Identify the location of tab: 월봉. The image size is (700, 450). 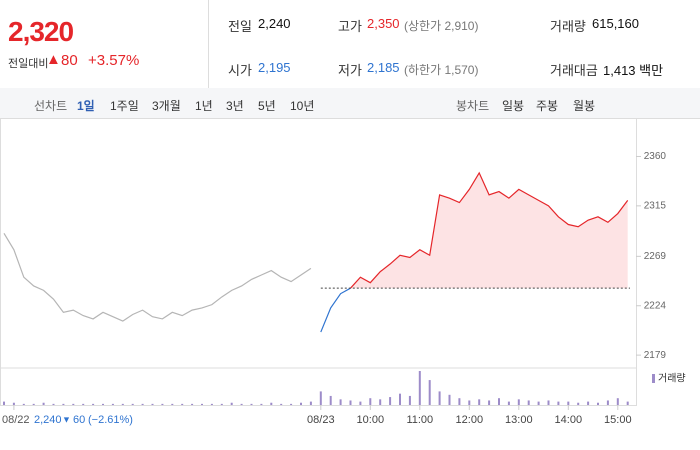
(584, 106).